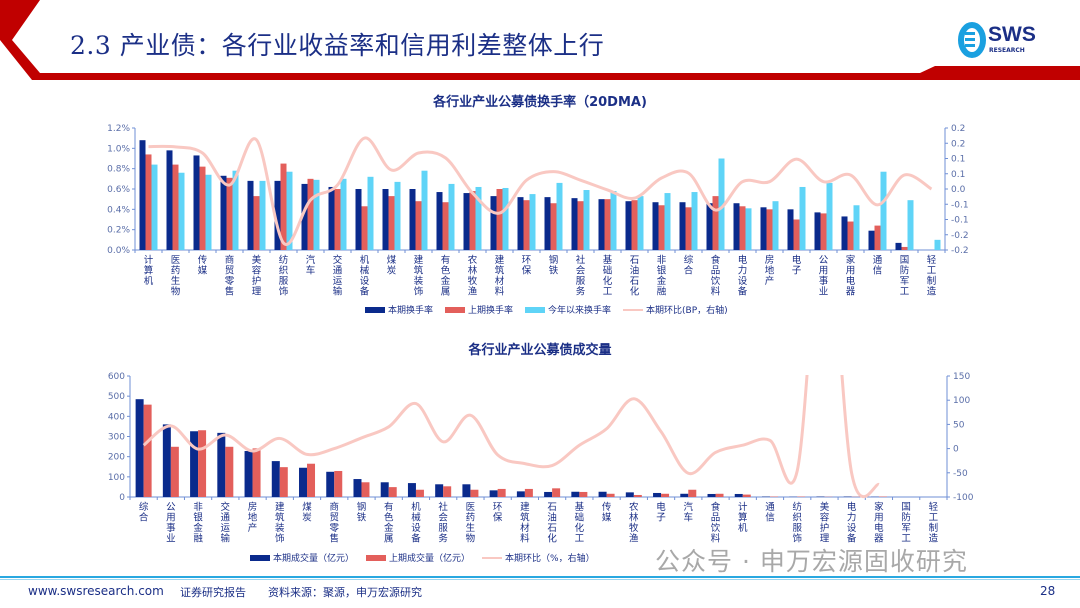 Image resolution: width=1080 pixels, height=608 pixels. I want to click on category-label: 综合, so click(144, 512).